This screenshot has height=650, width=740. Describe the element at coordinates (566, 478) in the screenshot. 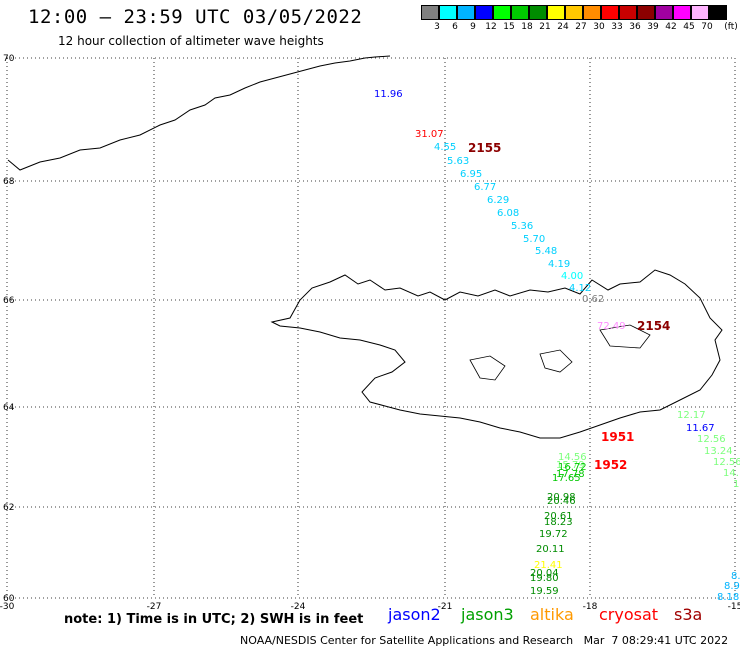

I see `wave-height-label: 17.65` at that location.